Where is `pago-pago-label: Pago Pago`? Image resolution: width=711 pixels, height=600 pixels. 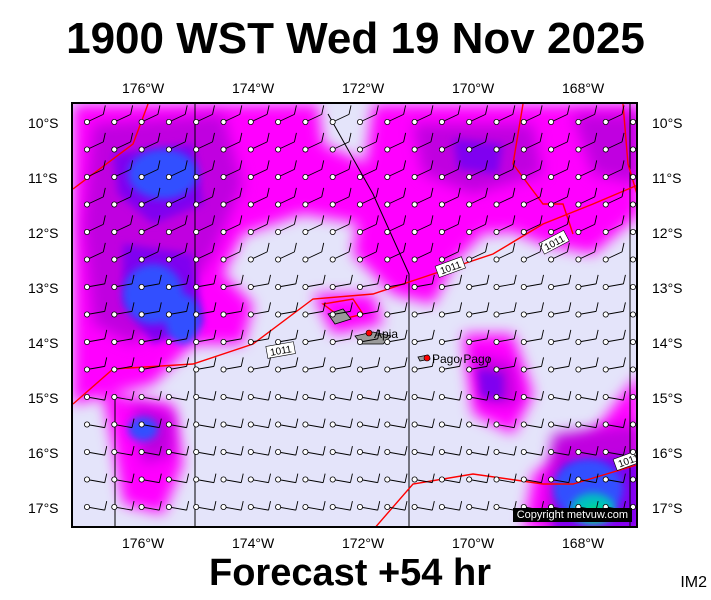
pago-pago-label: Pago Pago is located at coordinates (462, 359).